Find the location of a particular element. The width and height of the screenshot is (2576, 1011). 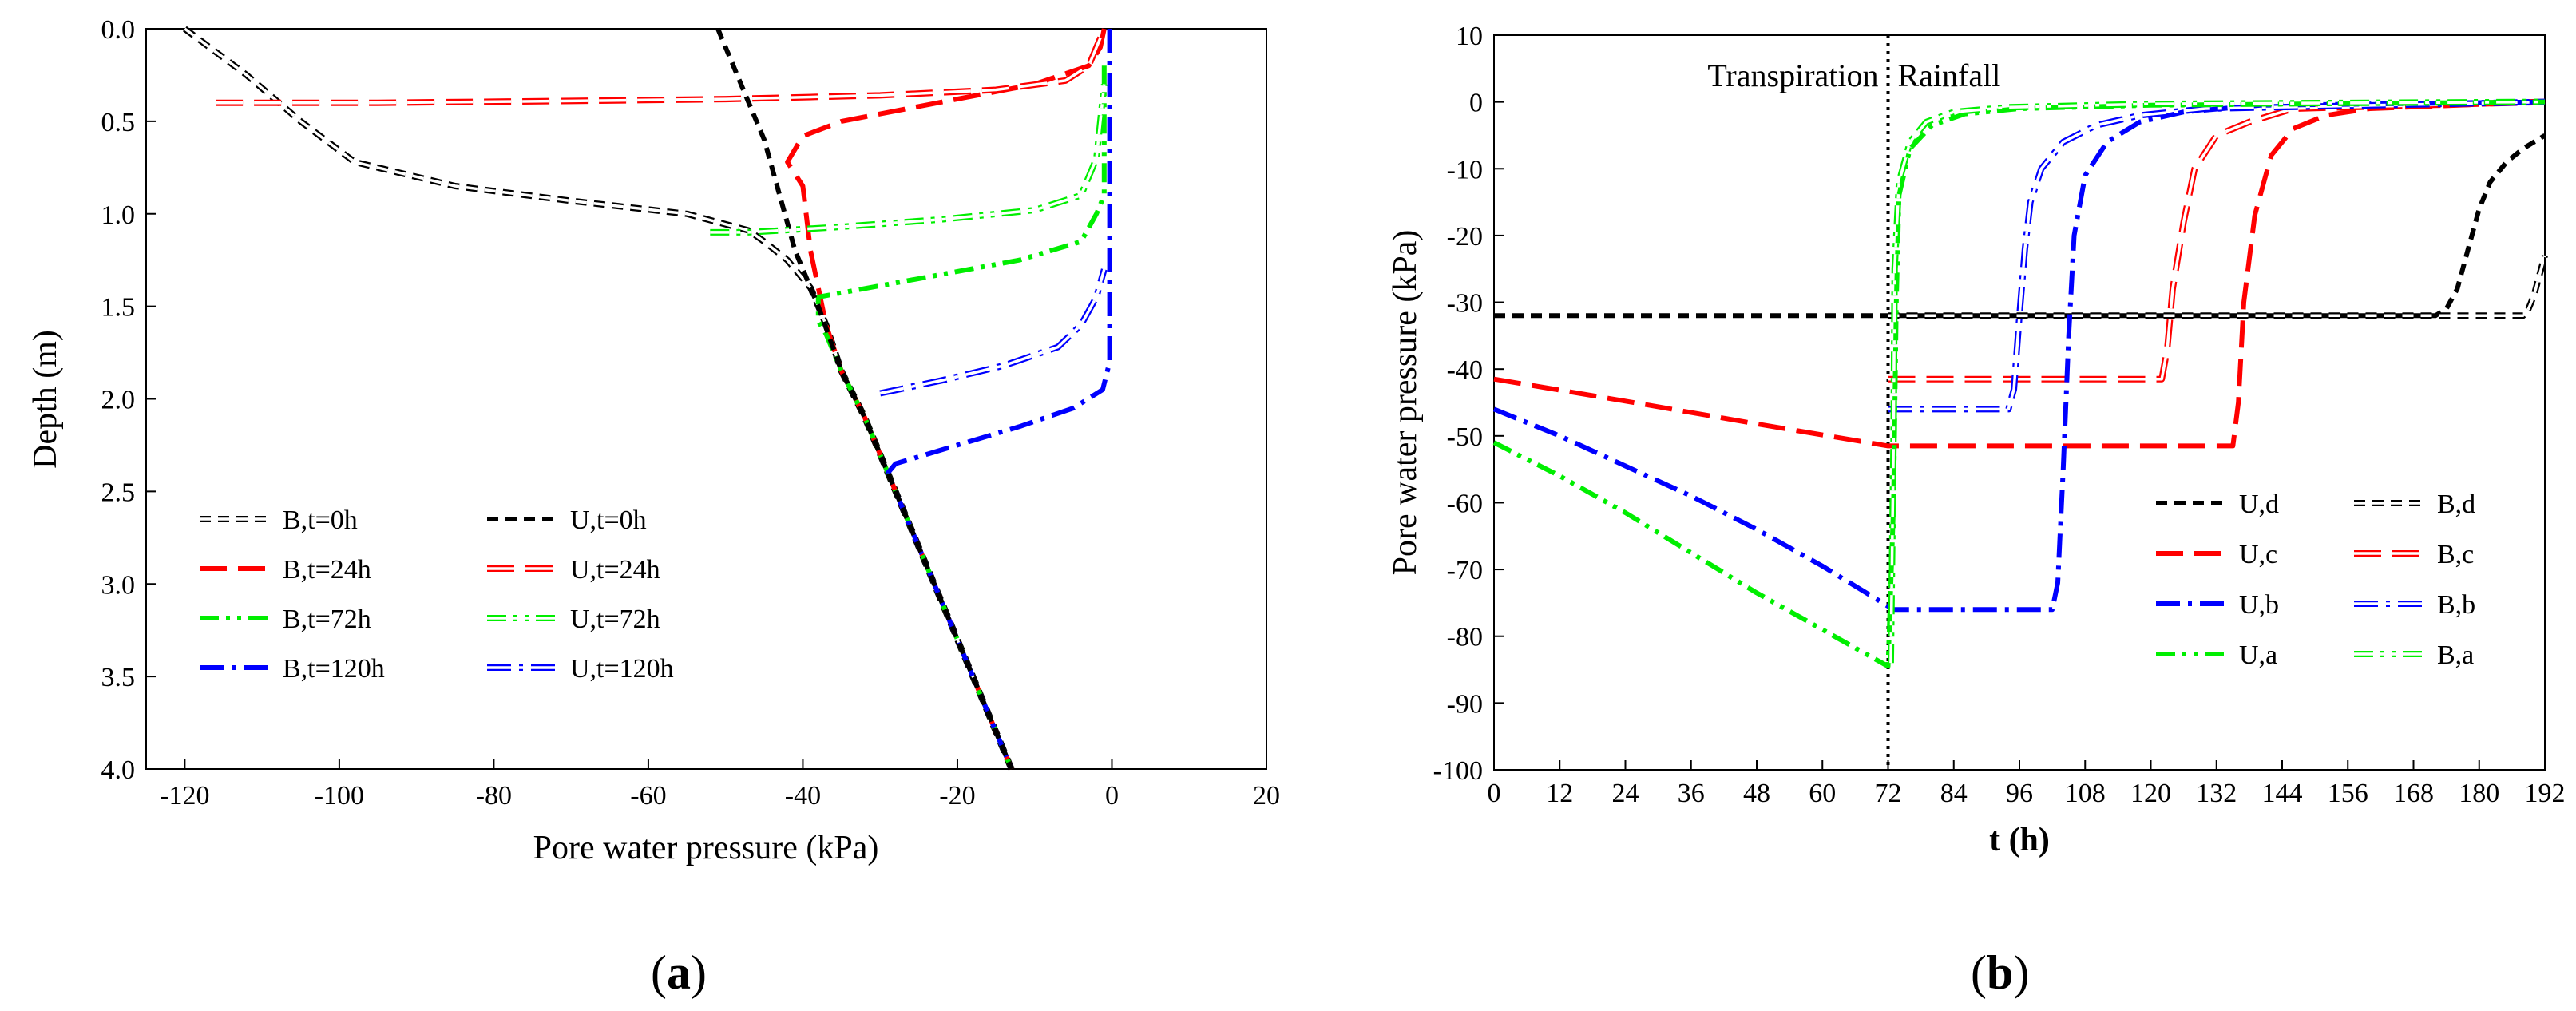

chart-b-x-tick-label: 156 is located at coordinates (2348, 793).